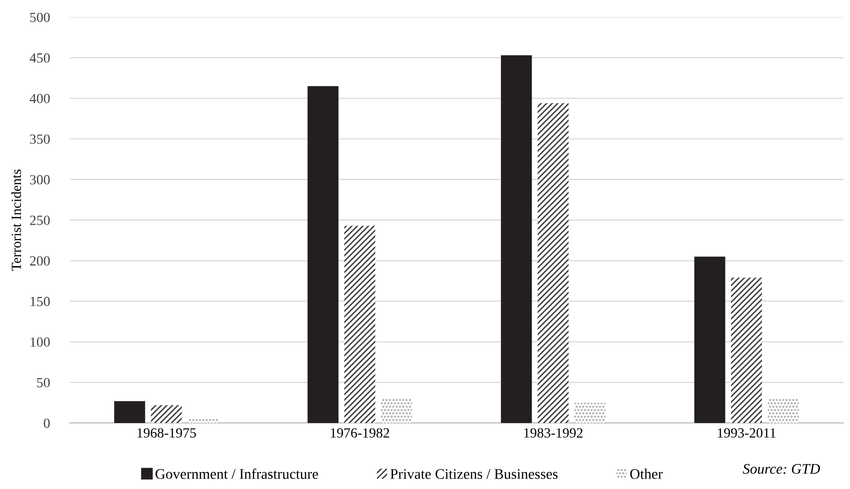 Image resolution: width=850 pixels, height=489 pixels. What do you see at coordinates (47, 423) in the screenshot?
I see `y-tick-label: 0` at bounding box center [47, 423].